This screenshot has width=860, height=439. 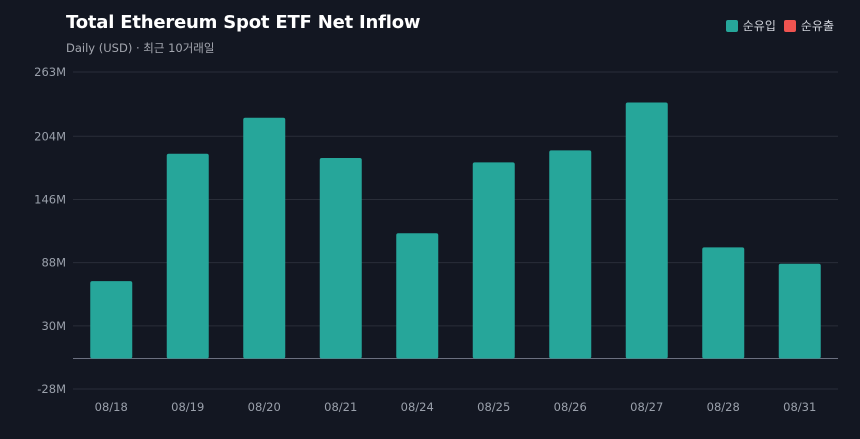 I want to click on x-tick-label: 08/19, so click(x=187, y=407).